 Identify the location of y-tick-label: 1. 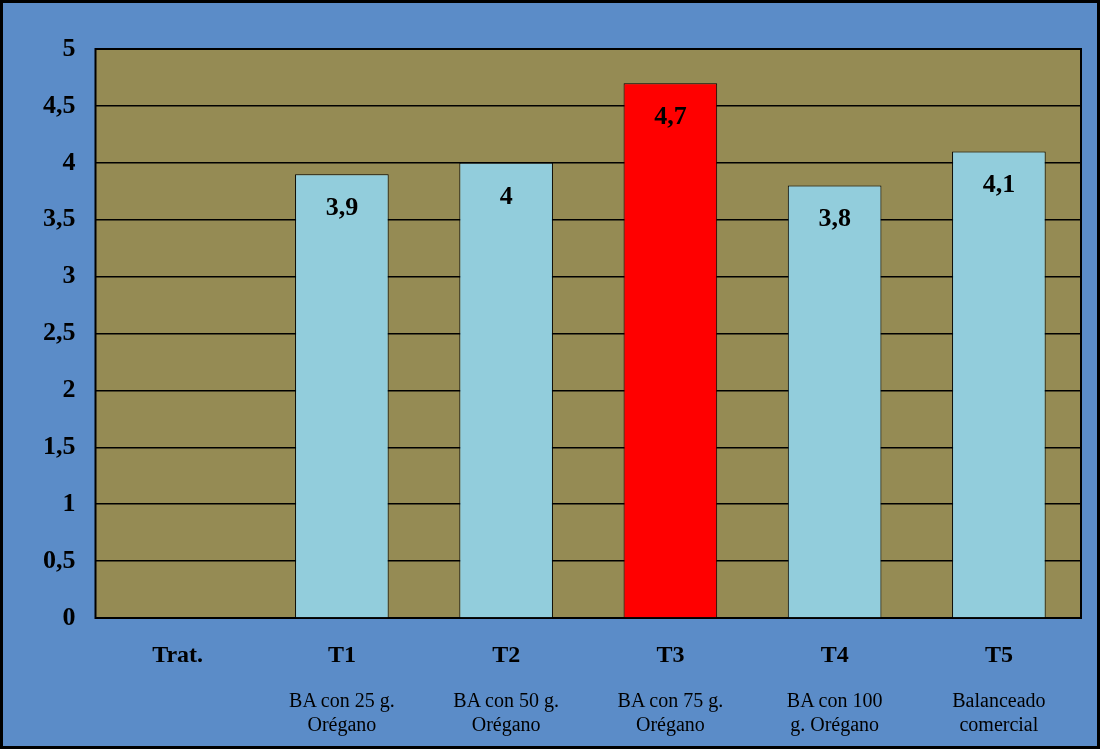
(69, 502).